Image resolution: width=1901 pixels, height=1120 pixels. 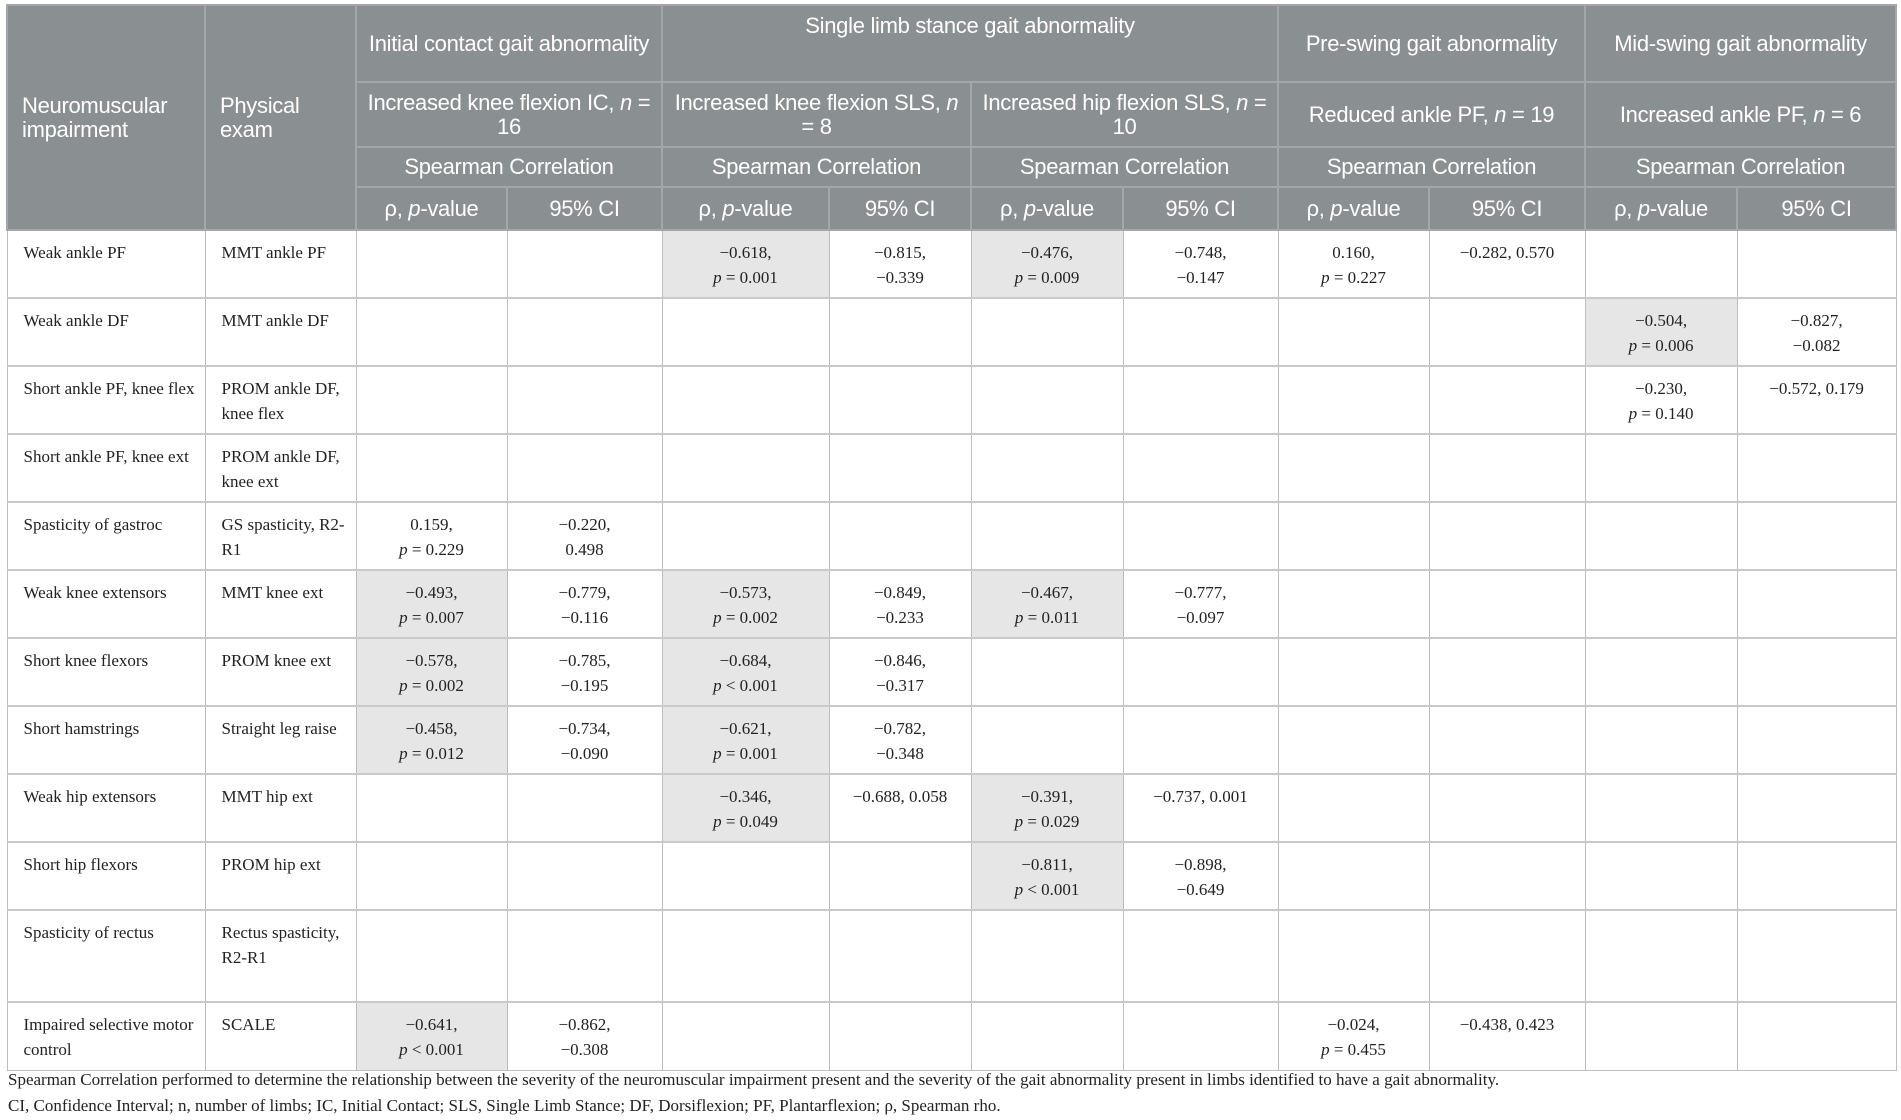 I want to click on rho-p-cell: −0.230, p = 0.140, so click(x=1661, y=400).